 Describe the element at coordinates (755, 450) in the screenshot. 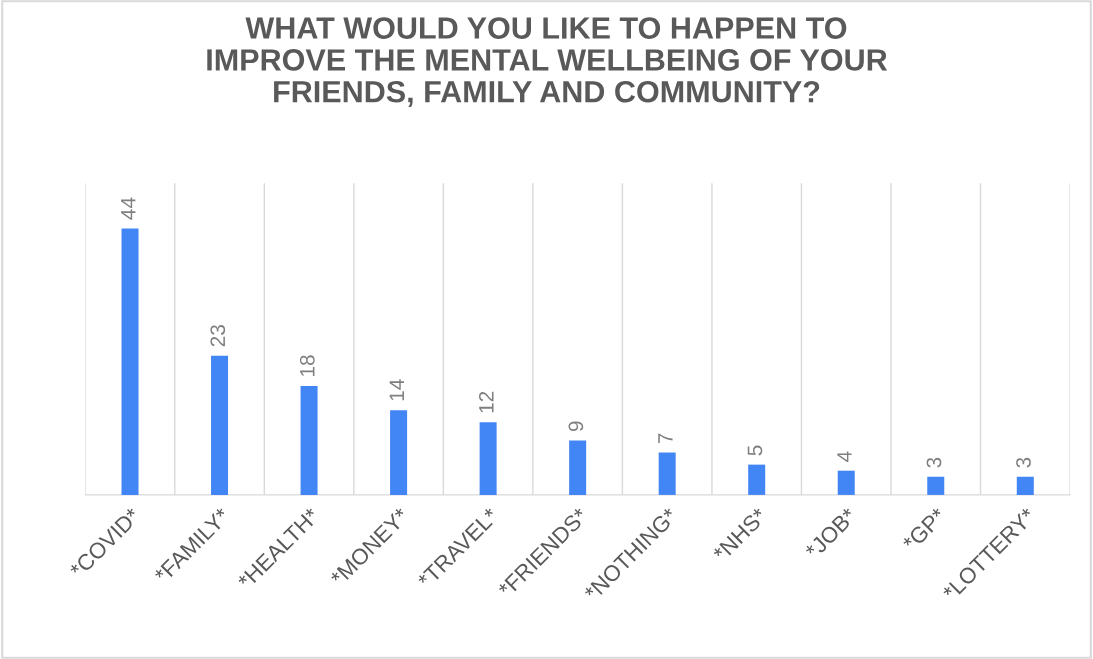

I see `data-label: 5` at that location.